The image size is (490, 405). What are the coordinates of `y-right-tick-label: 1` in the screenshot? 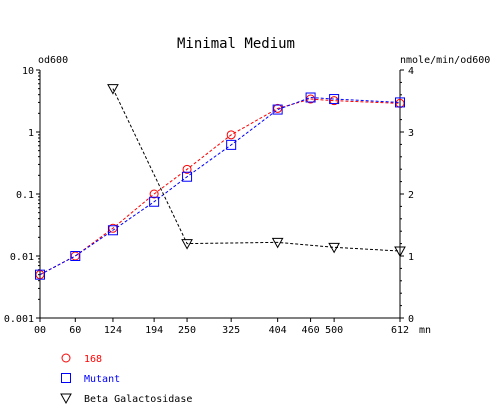 It's located at (411, 257).